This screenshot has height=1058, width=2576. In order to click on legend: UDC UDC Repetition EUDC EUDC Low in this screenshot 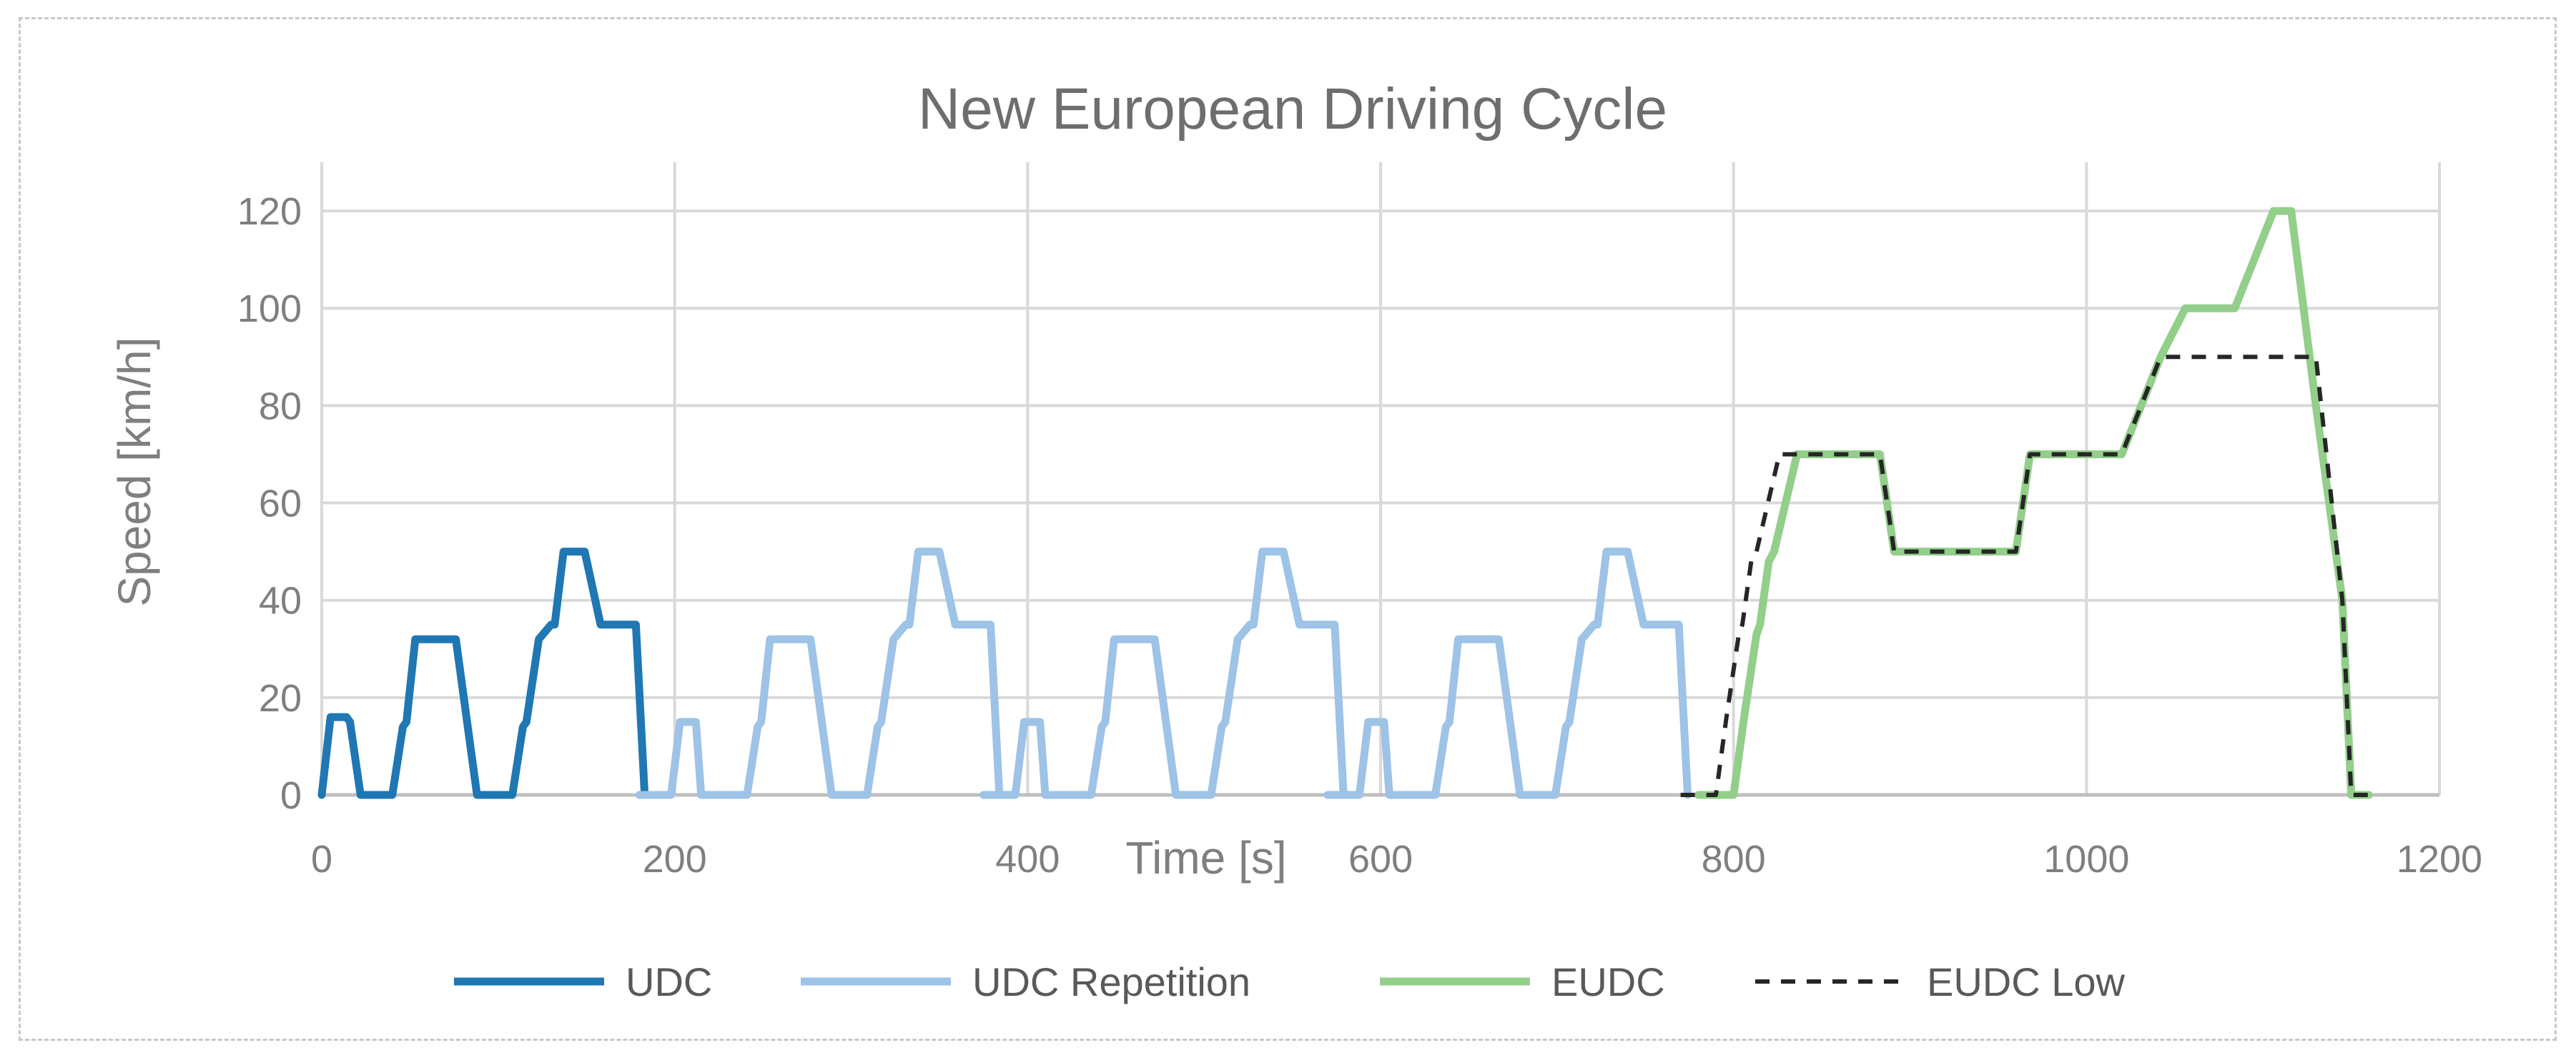, I will do `click(1290, 982)`.